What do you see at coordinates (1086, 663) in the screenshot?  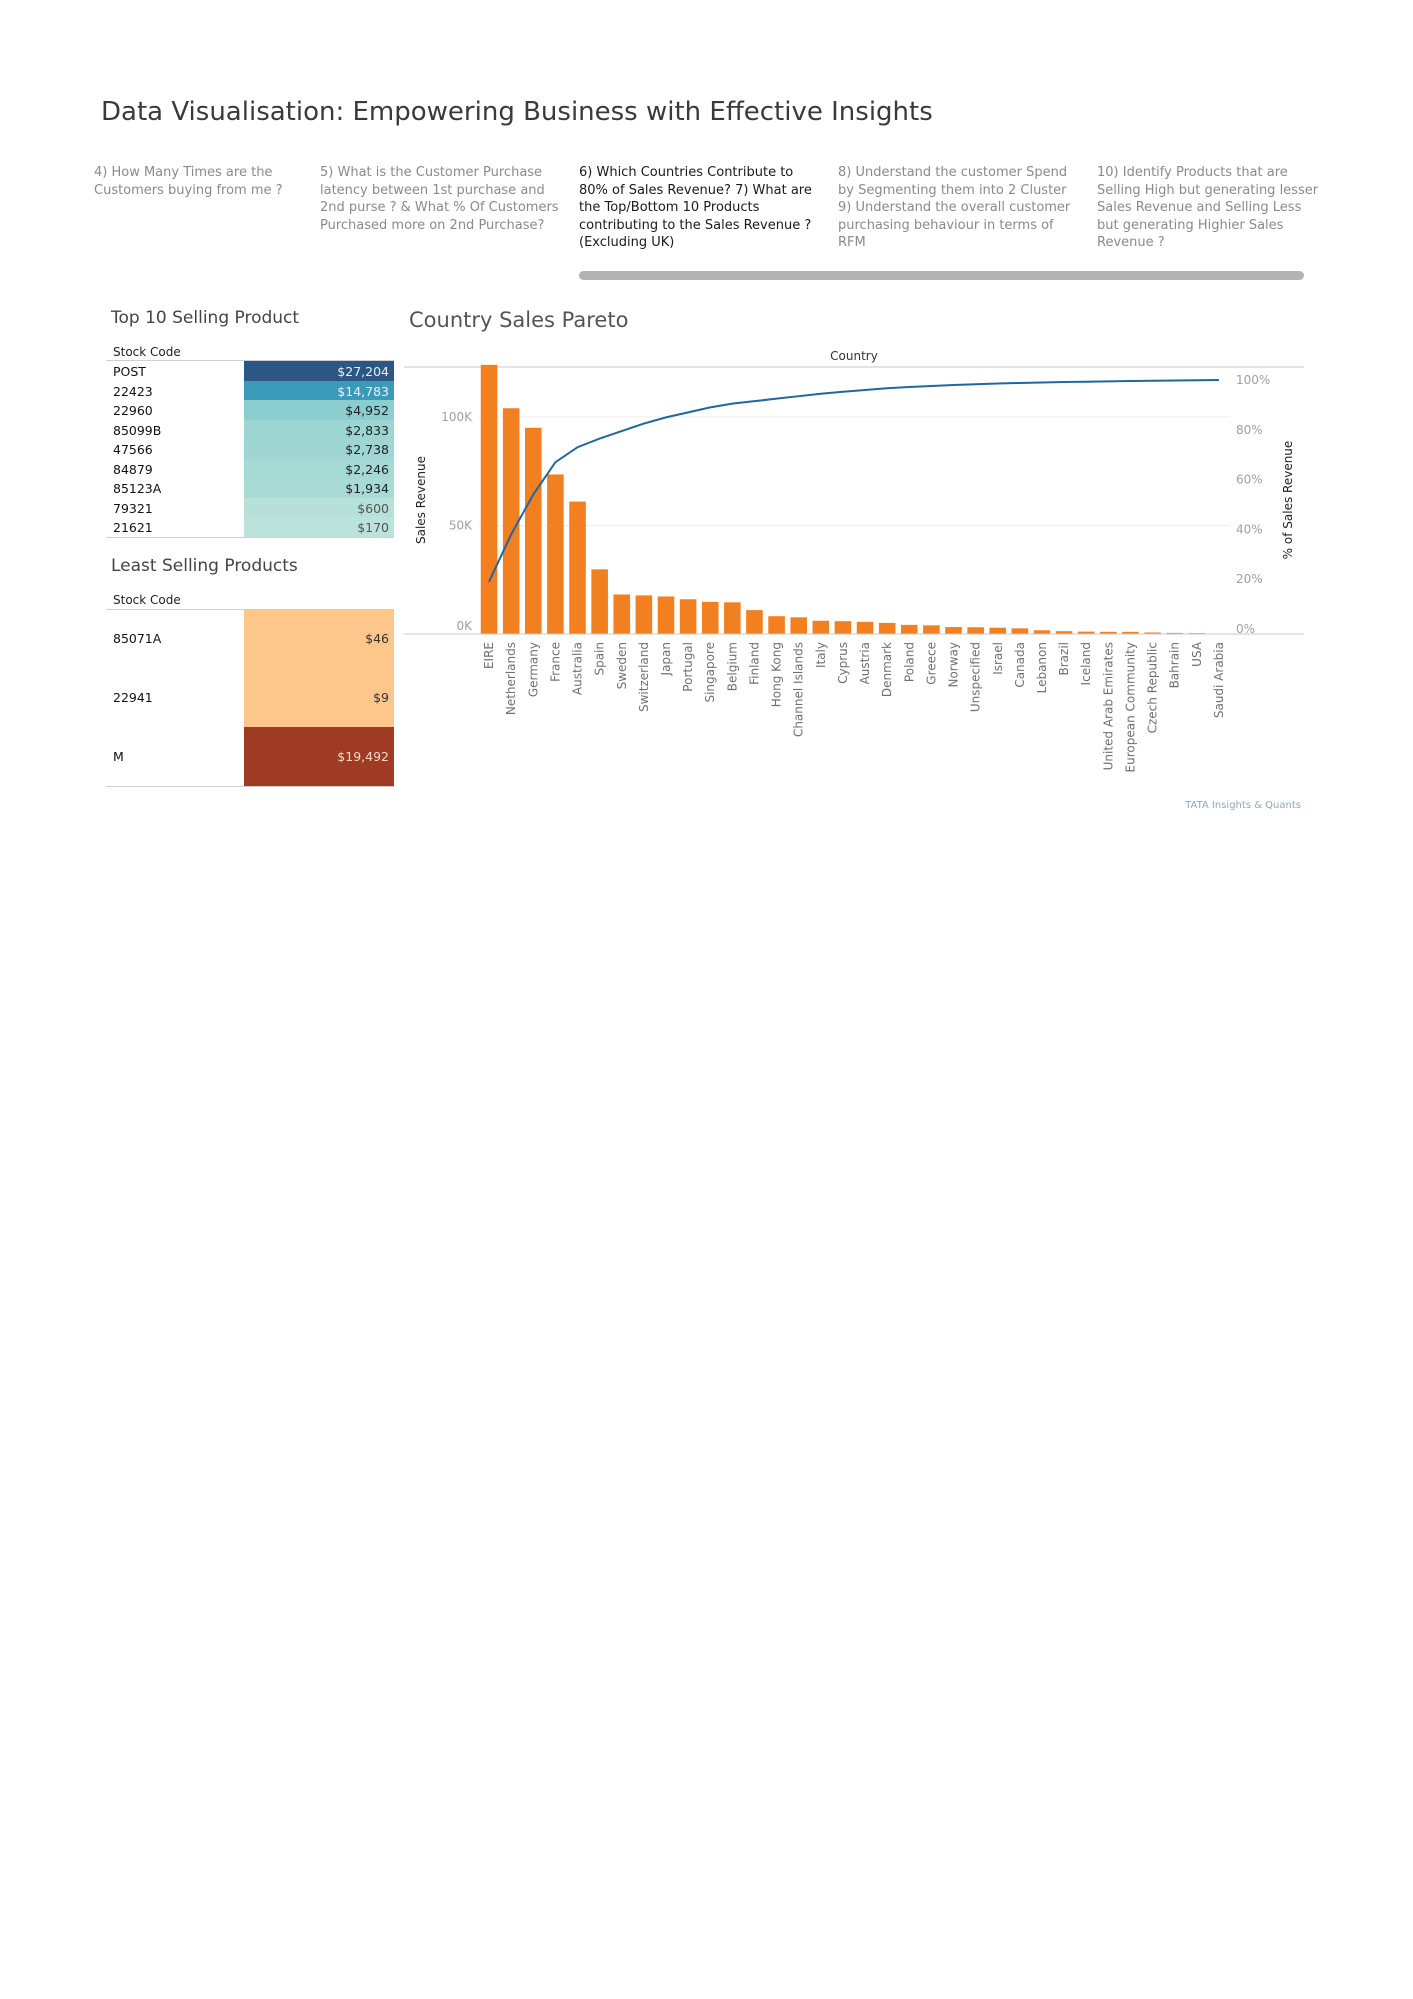 I see `x-tick-label: Iceland` at bounding box center [1086, 663].